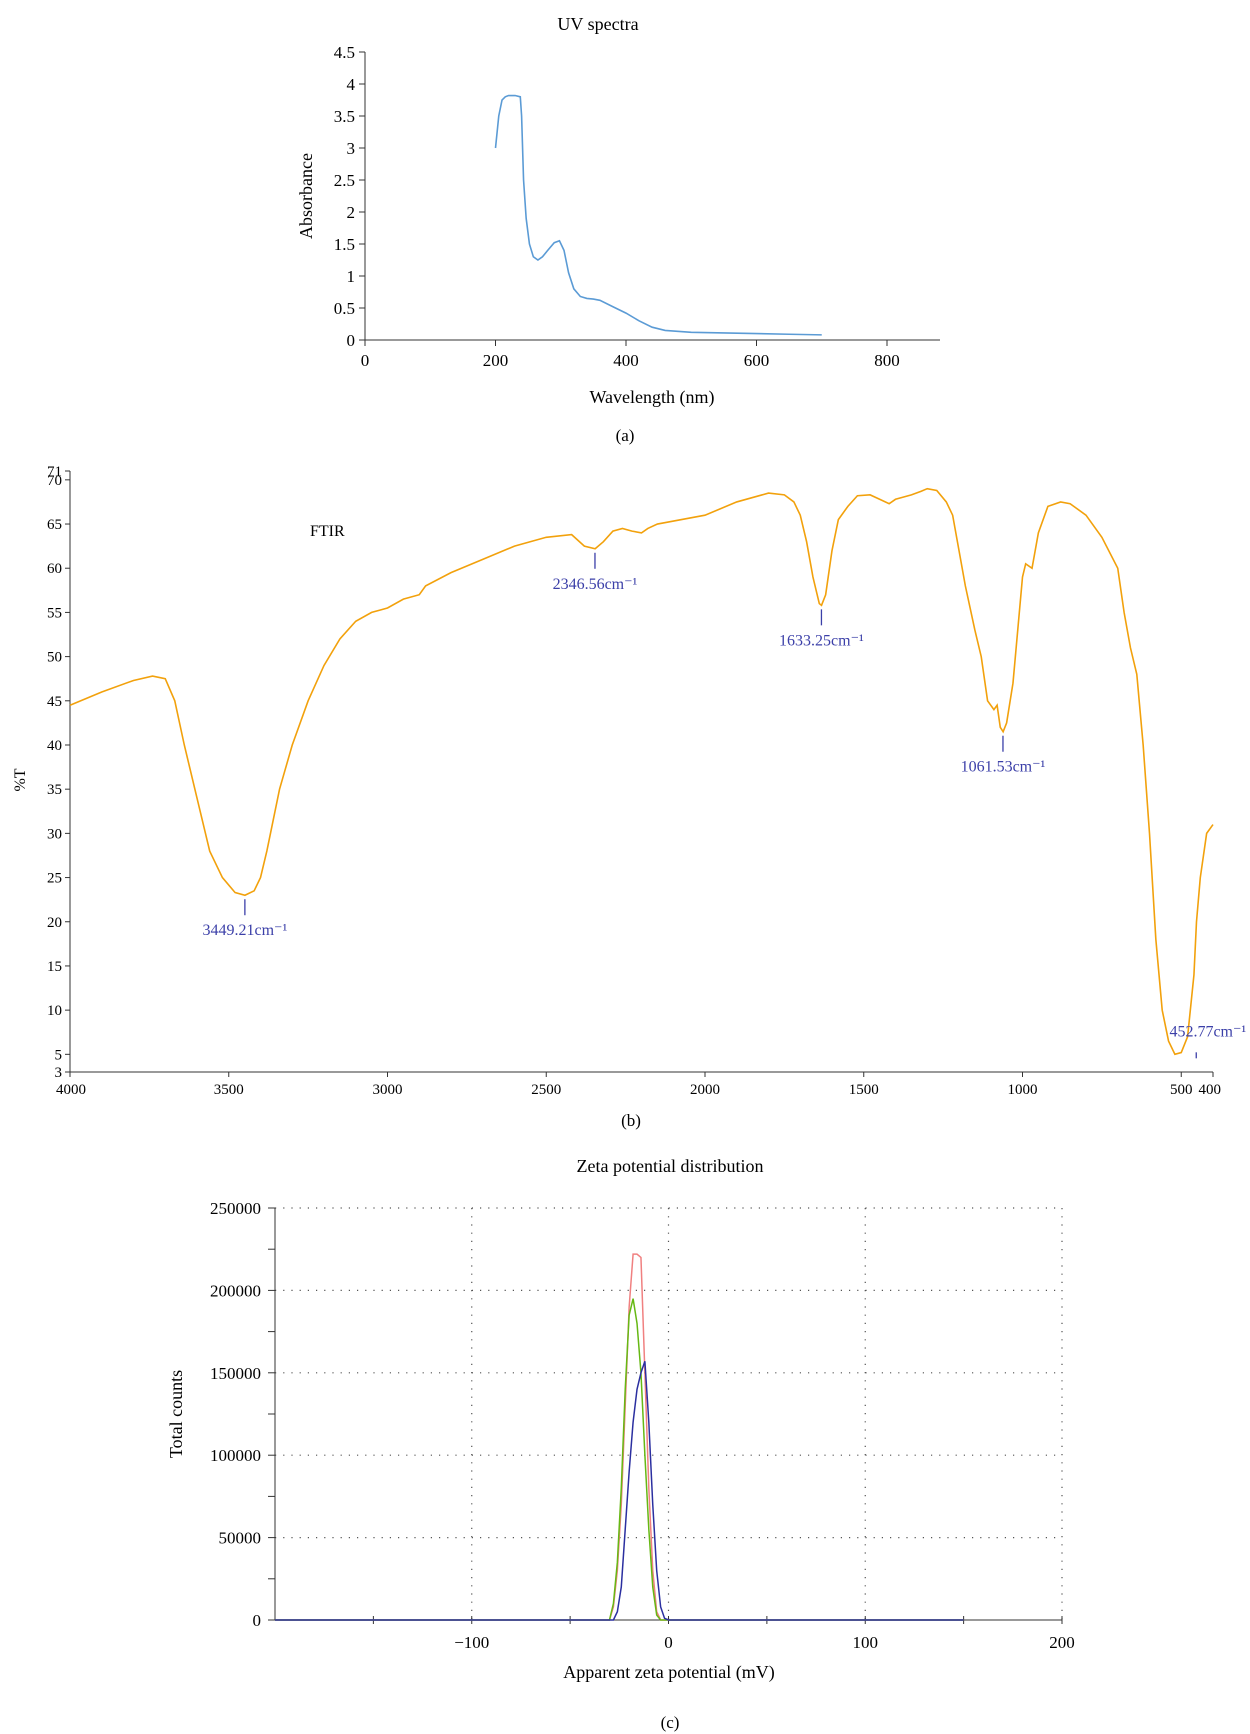  Describe the element at coordinates (327, 531) in the screenshot. I see `ftir-title: FTIR` at that location.